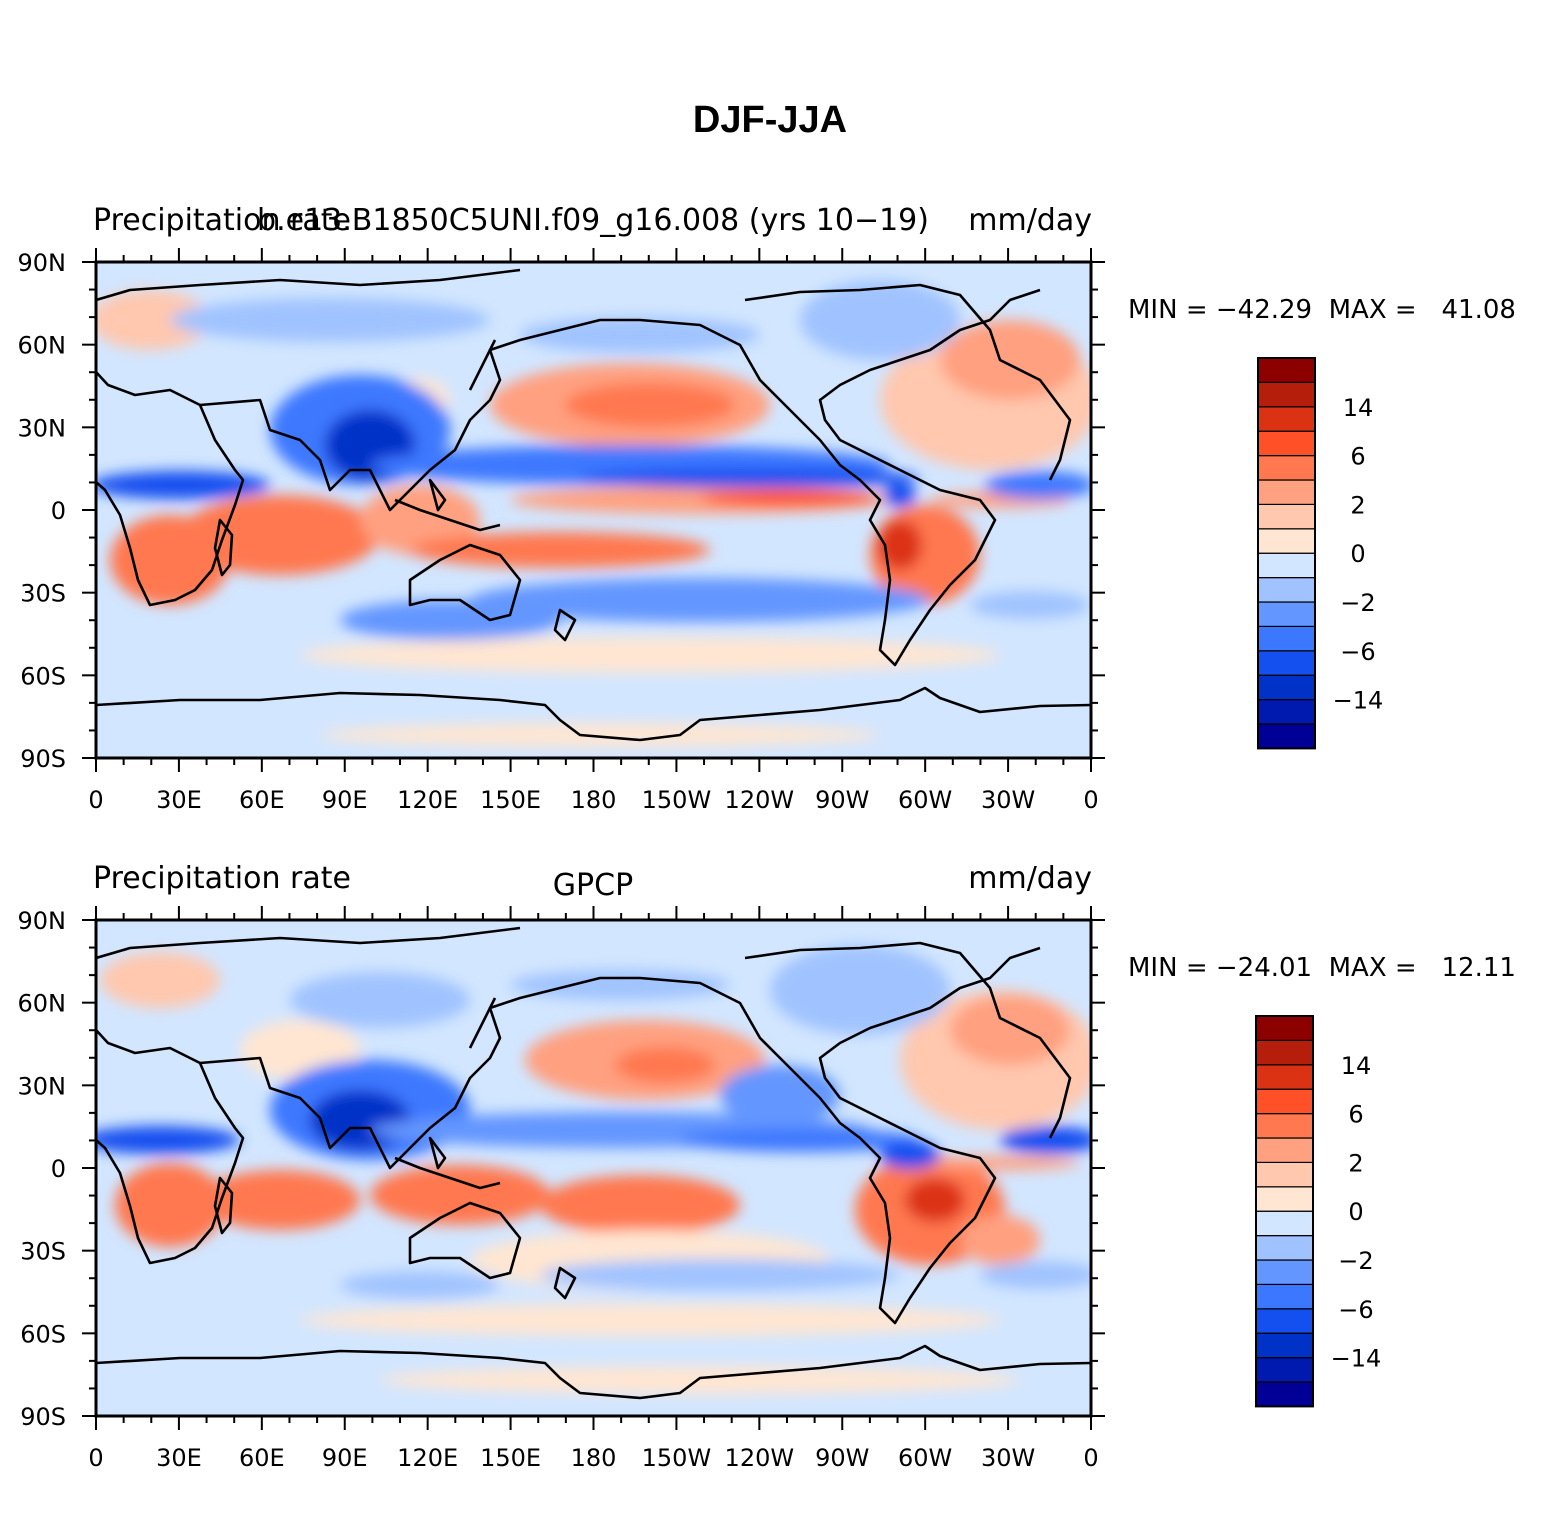  Describe the element at coordinates (222, 878) in the screenshot. I see `panel-left-title: Precipitation rate` at that location.